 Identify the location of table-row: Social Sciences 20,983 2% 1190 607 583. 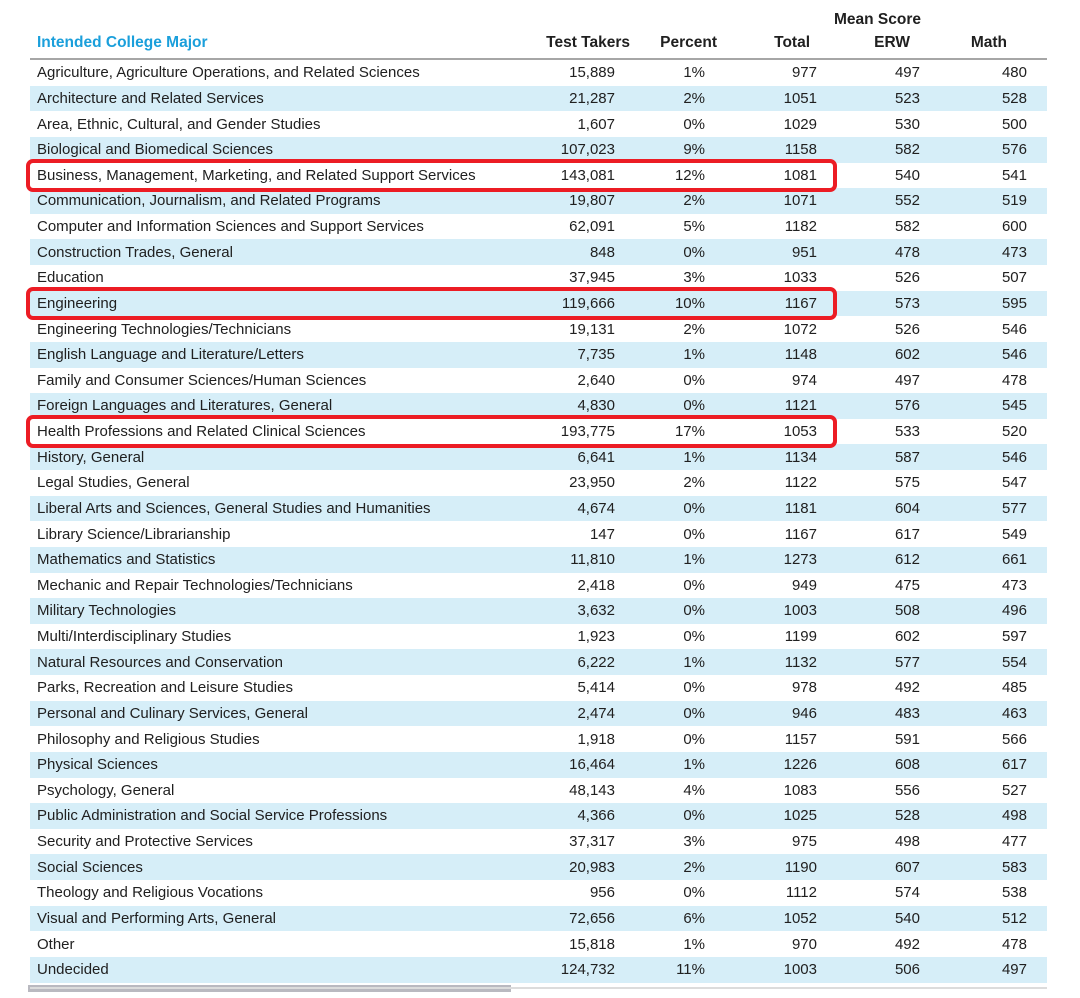
(538, 867).